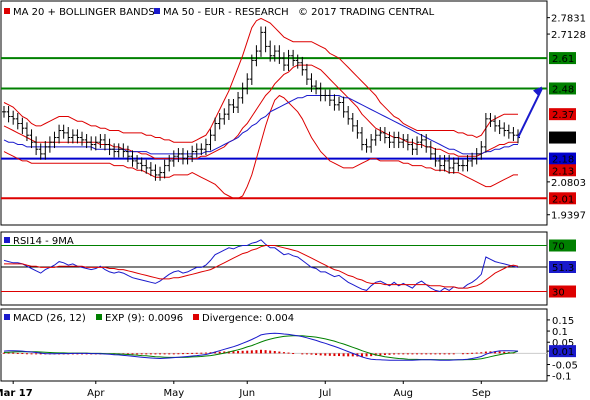  I want to click on price-tag-bg-2.48, so click(562, 88).